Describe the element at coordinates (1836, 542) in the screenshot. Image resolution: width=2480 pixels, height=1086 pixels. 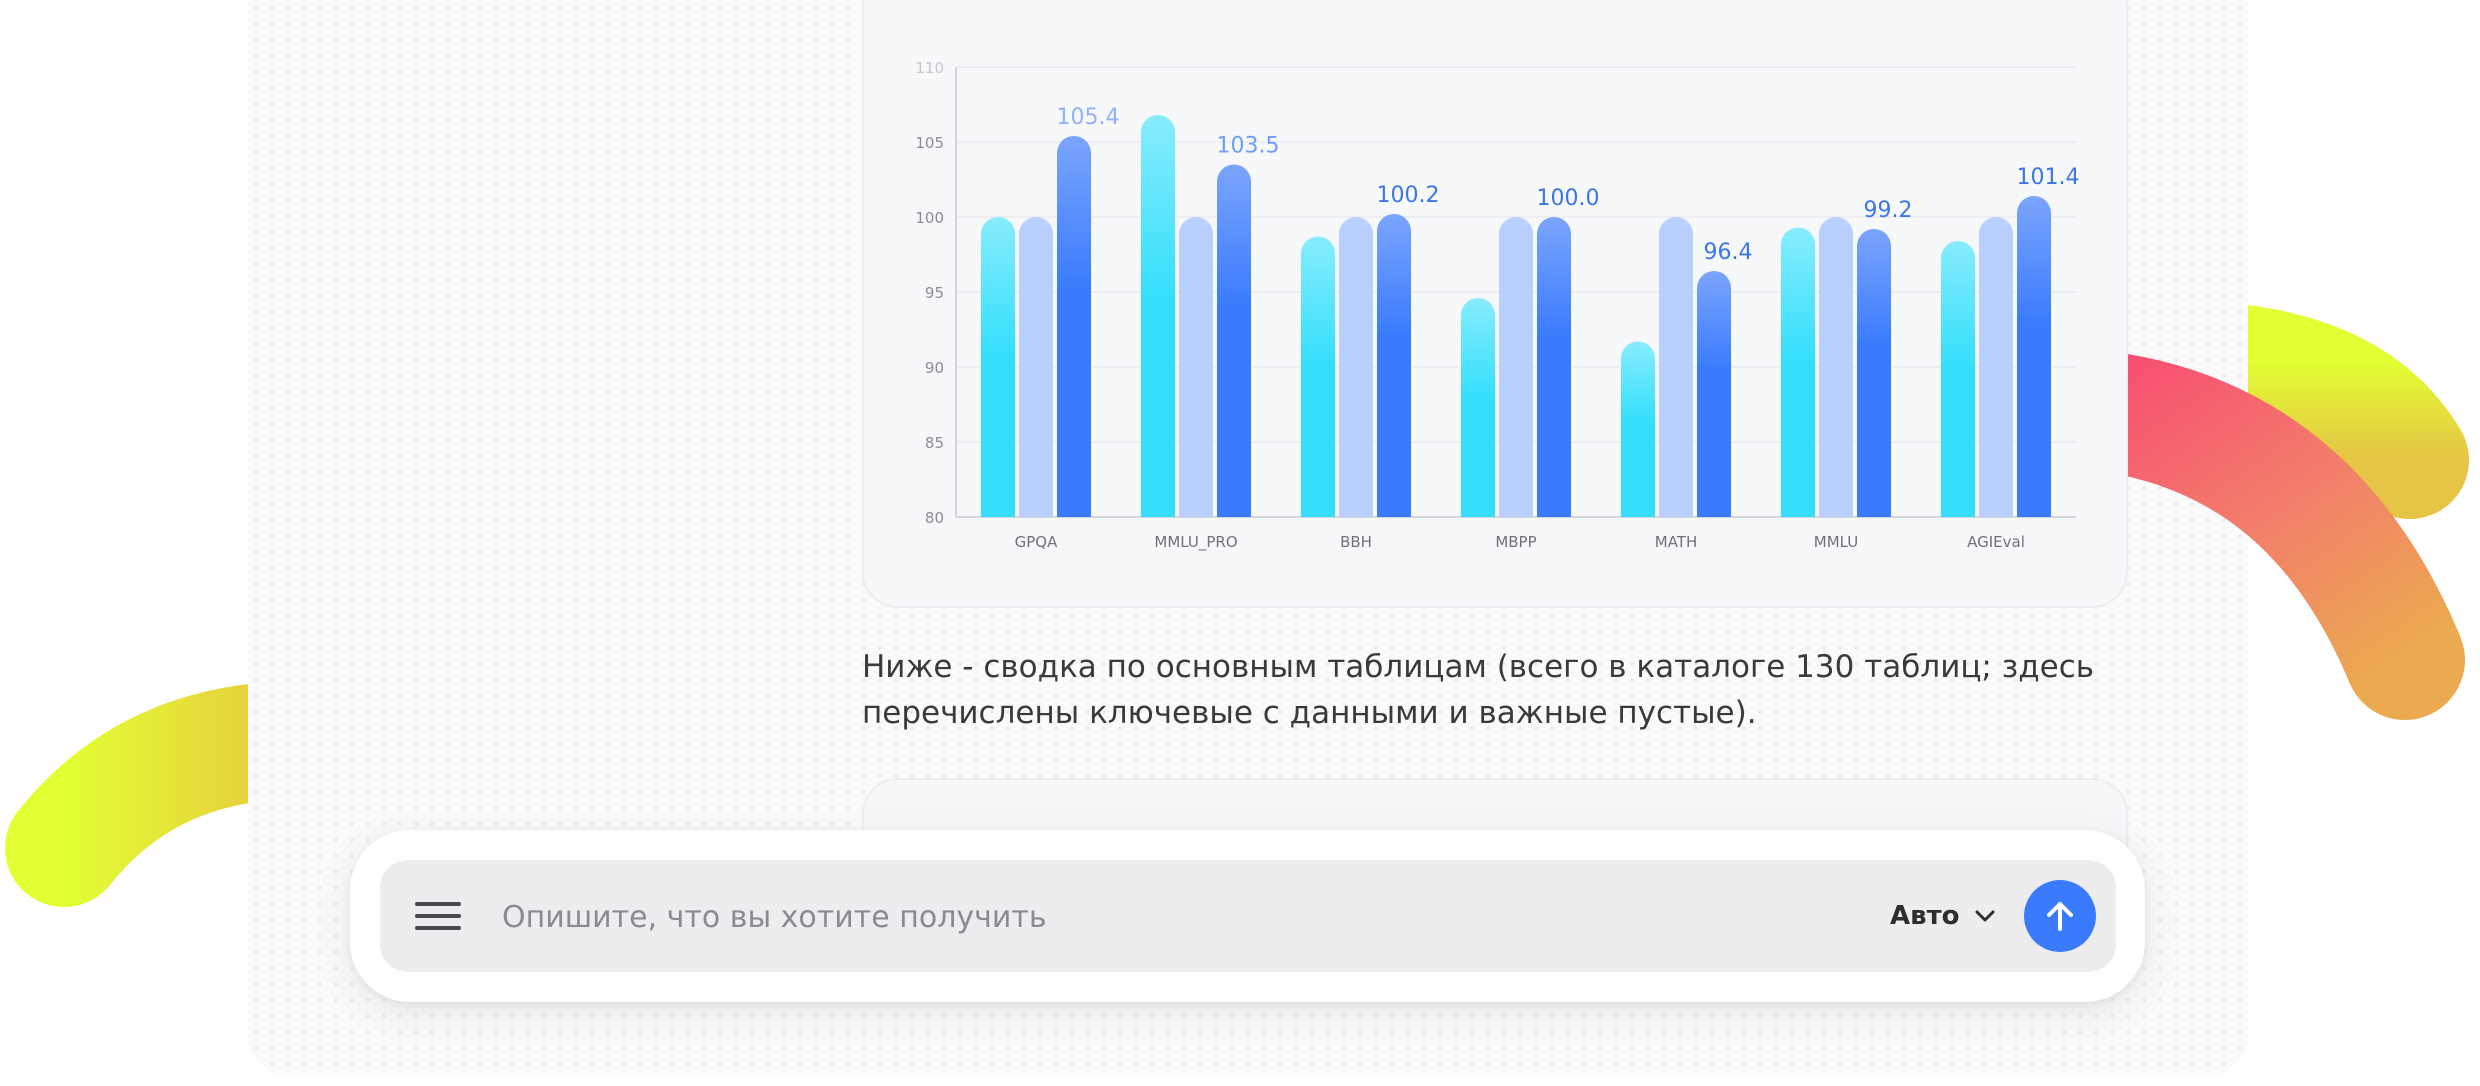
I see `x-tick-label: MMLU` at that location.